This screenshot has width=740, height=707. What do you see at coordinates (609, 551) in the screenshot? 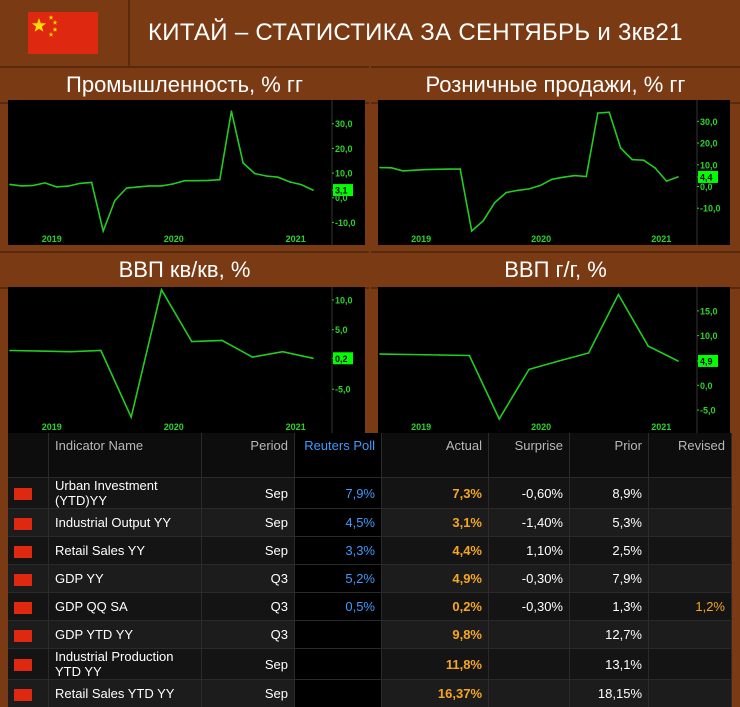
I see `cell-prior: 2,5%` at bounding box center [609, 551].